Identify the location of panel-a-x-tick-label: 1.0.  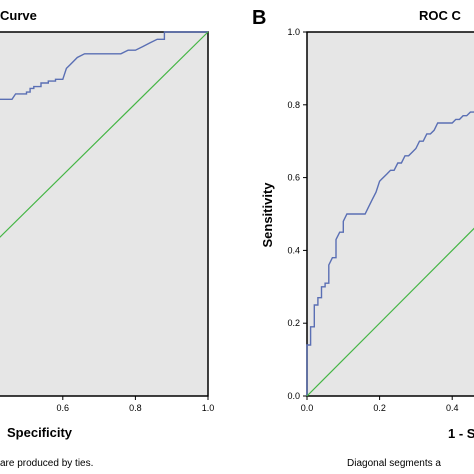
(208, 408).